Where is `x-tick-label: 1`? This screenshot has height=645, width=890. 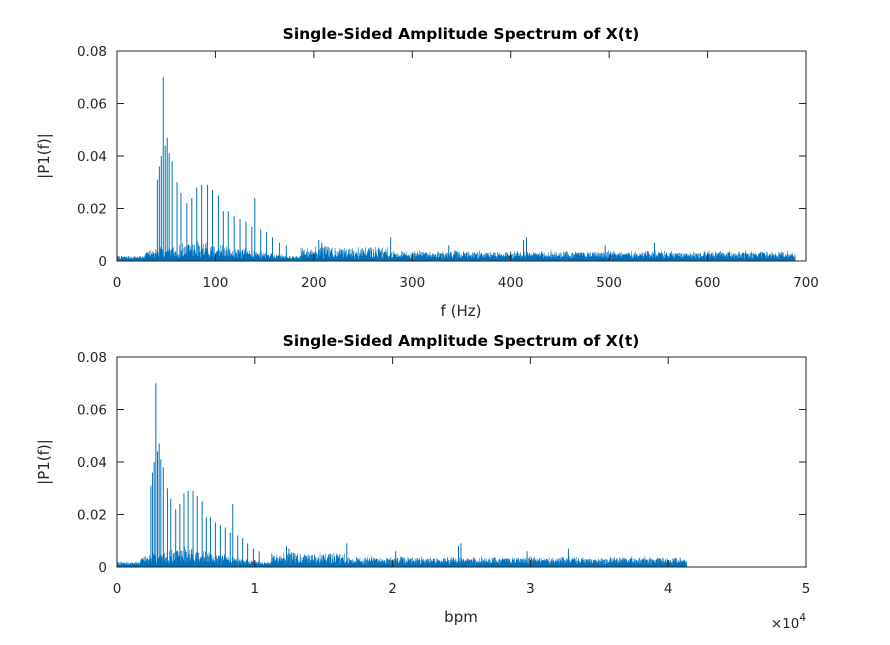 x-tick-label: 1 is located at coordinates (255, 589).